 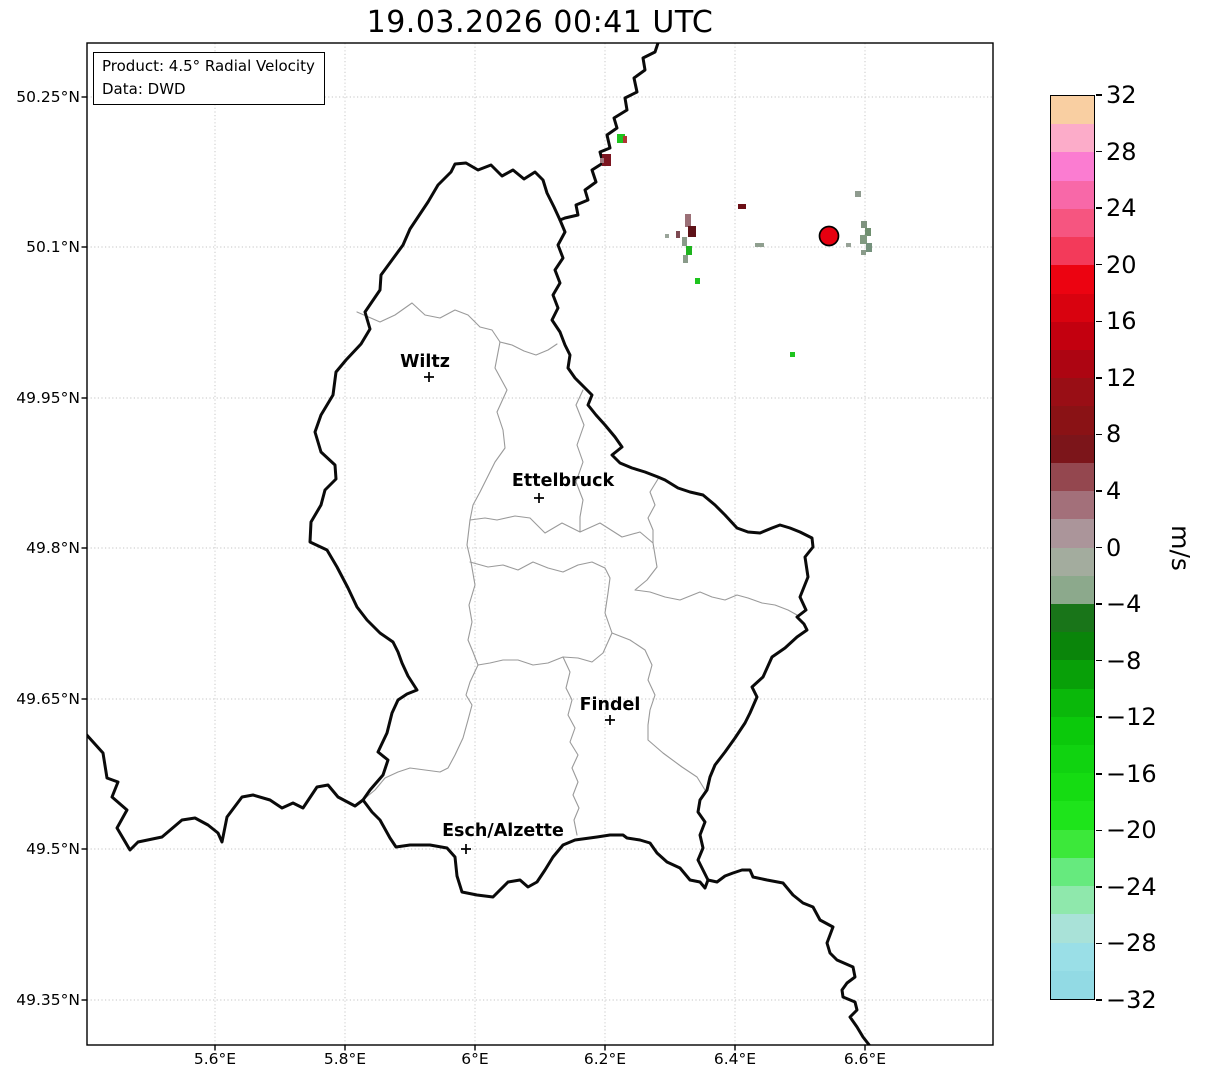 What do you see at coordinates (345, 1059) in the screenshot?
I see `x-axis-tick-label: 5.8°E` at bounding box center [345, 1059].